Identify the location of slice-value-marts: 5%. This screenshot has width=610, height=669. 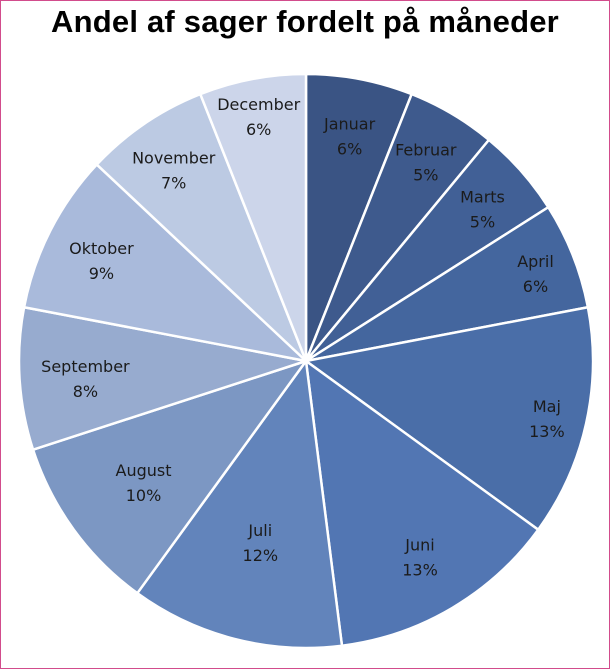
(482, 221).